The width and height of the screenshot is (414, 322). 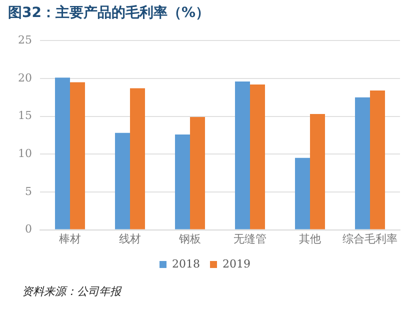 I want to click on x-tick-label: 棒材, so click(x=69, y=239).